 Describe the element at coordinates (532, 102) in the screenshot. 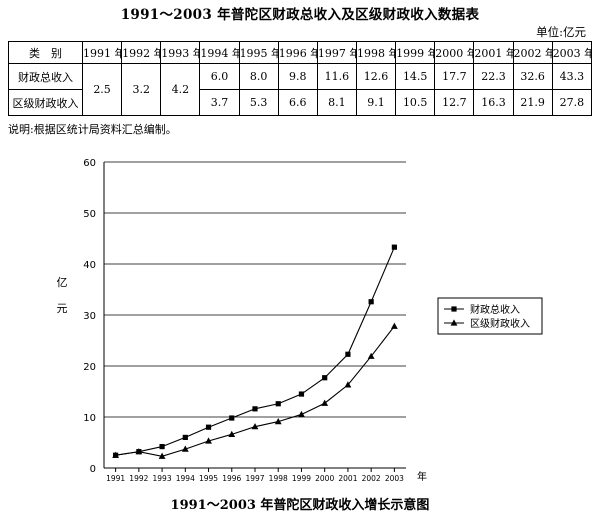

I see `table-cell: 21.9` at that location.